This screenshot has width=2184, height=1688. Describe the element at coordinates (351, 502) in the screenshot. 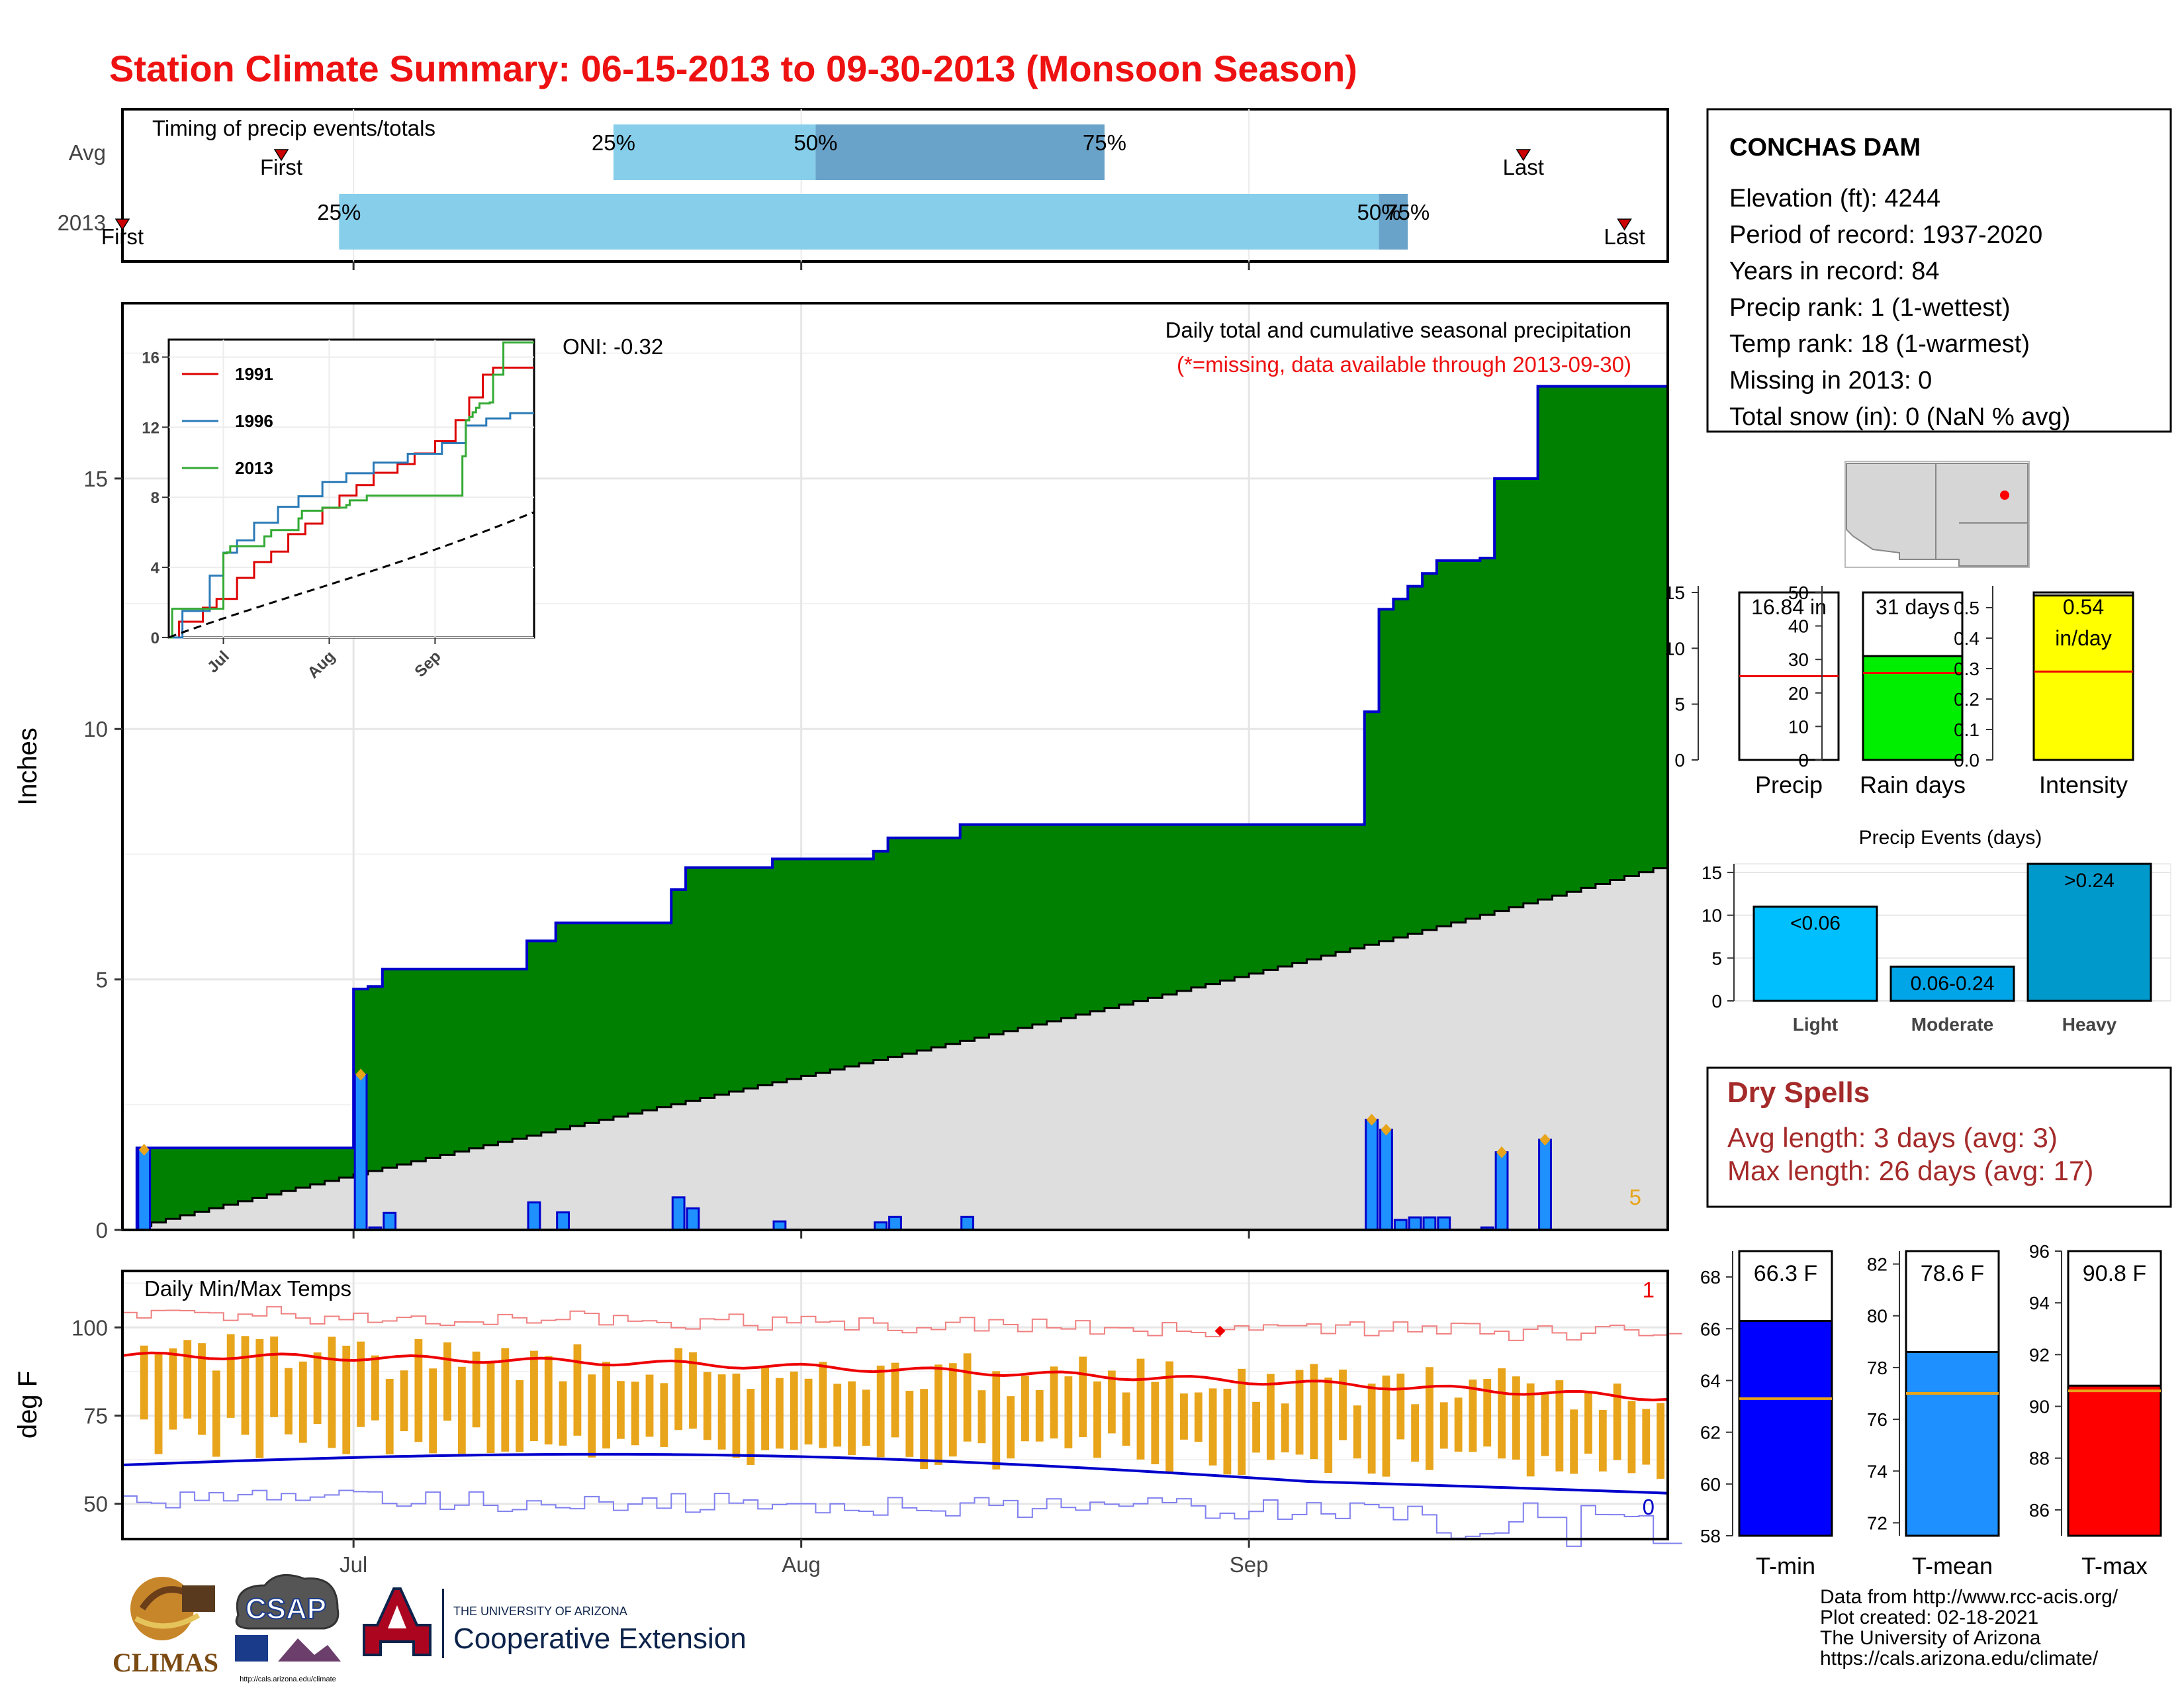

I see `inset-series-1991` at that location.